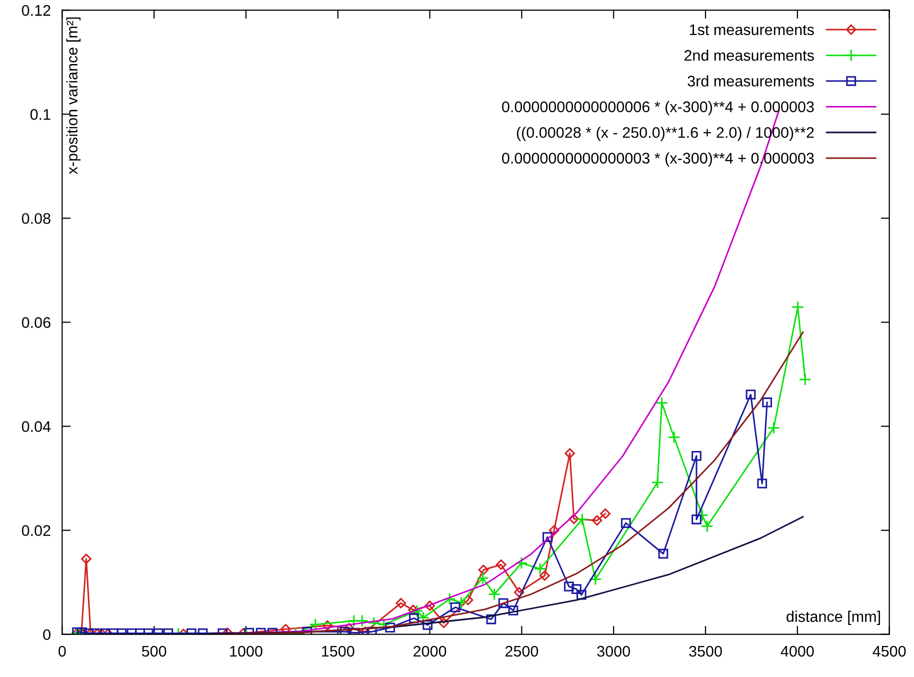 This screenshot has height=677, width=914. What do you see at coordinates (46, 634) in the screenshot?
I see `y-tick-label: 0` at bounding box center [46, 634].